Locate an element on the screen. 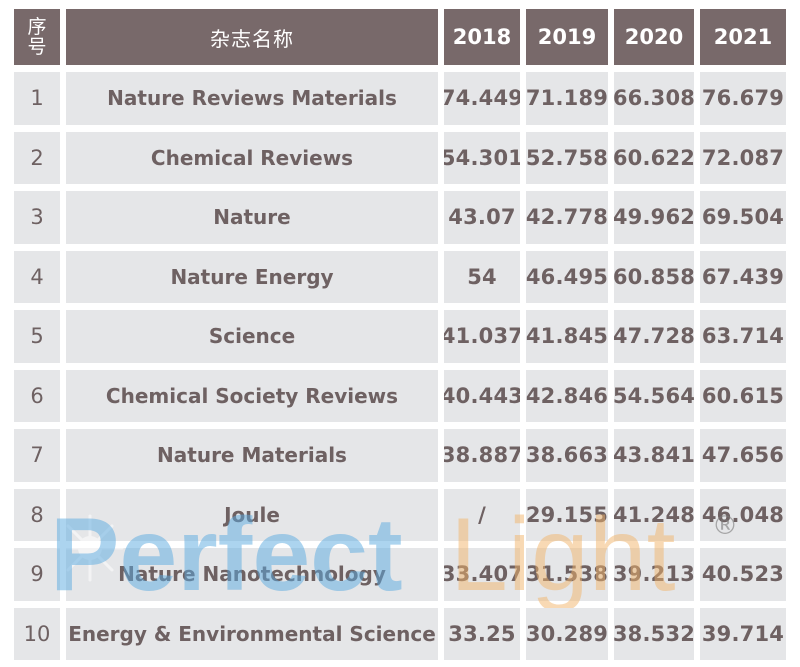  value-2020: 60.858 is located at coordinates (654, 276).